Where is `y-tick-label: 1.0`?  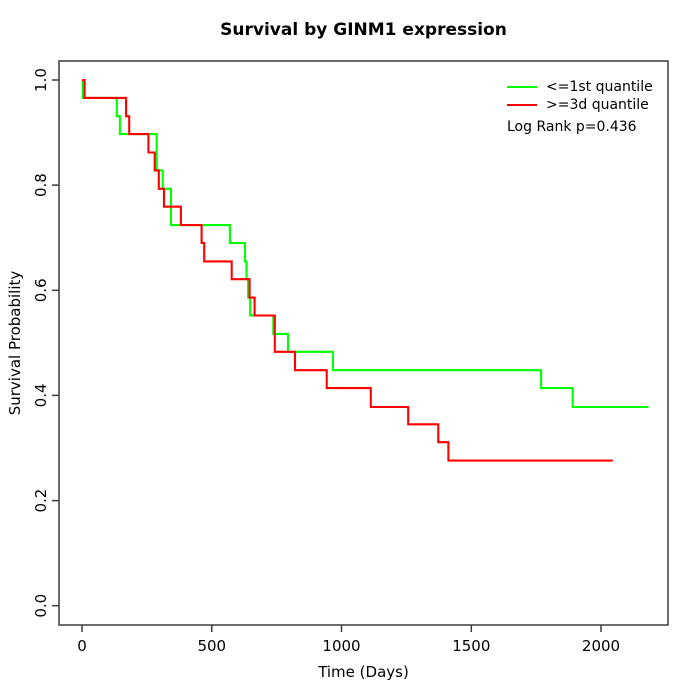
y-tick-label: 1.0 is located at coordinates (41, 80).